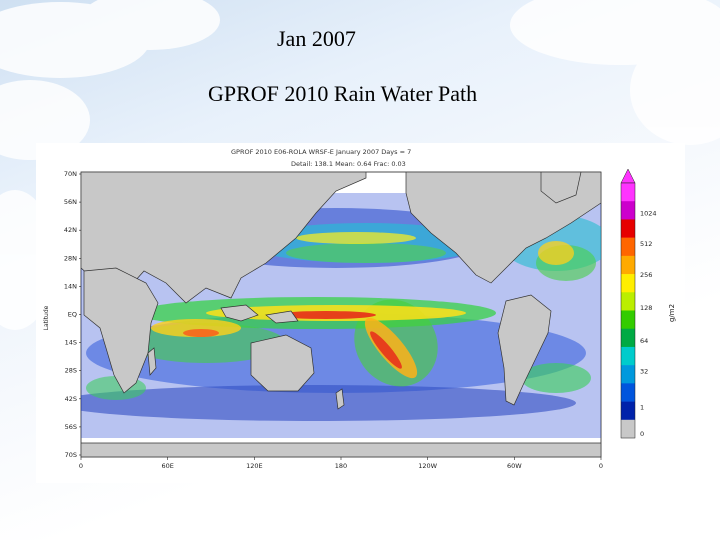  I want to click on colorbar-label: 1, so click(642, 407).